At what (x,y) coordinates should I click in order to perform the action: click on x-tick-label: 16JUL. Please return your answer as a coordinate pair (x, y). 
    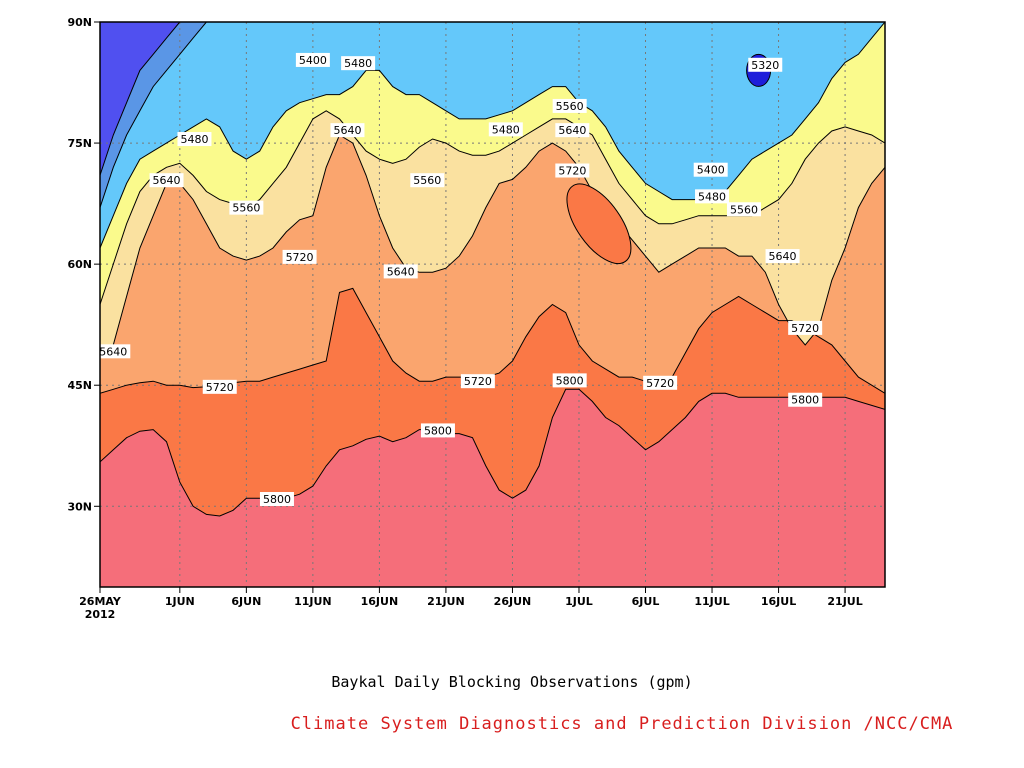
    Looking at the image, I should click on (778, 601).